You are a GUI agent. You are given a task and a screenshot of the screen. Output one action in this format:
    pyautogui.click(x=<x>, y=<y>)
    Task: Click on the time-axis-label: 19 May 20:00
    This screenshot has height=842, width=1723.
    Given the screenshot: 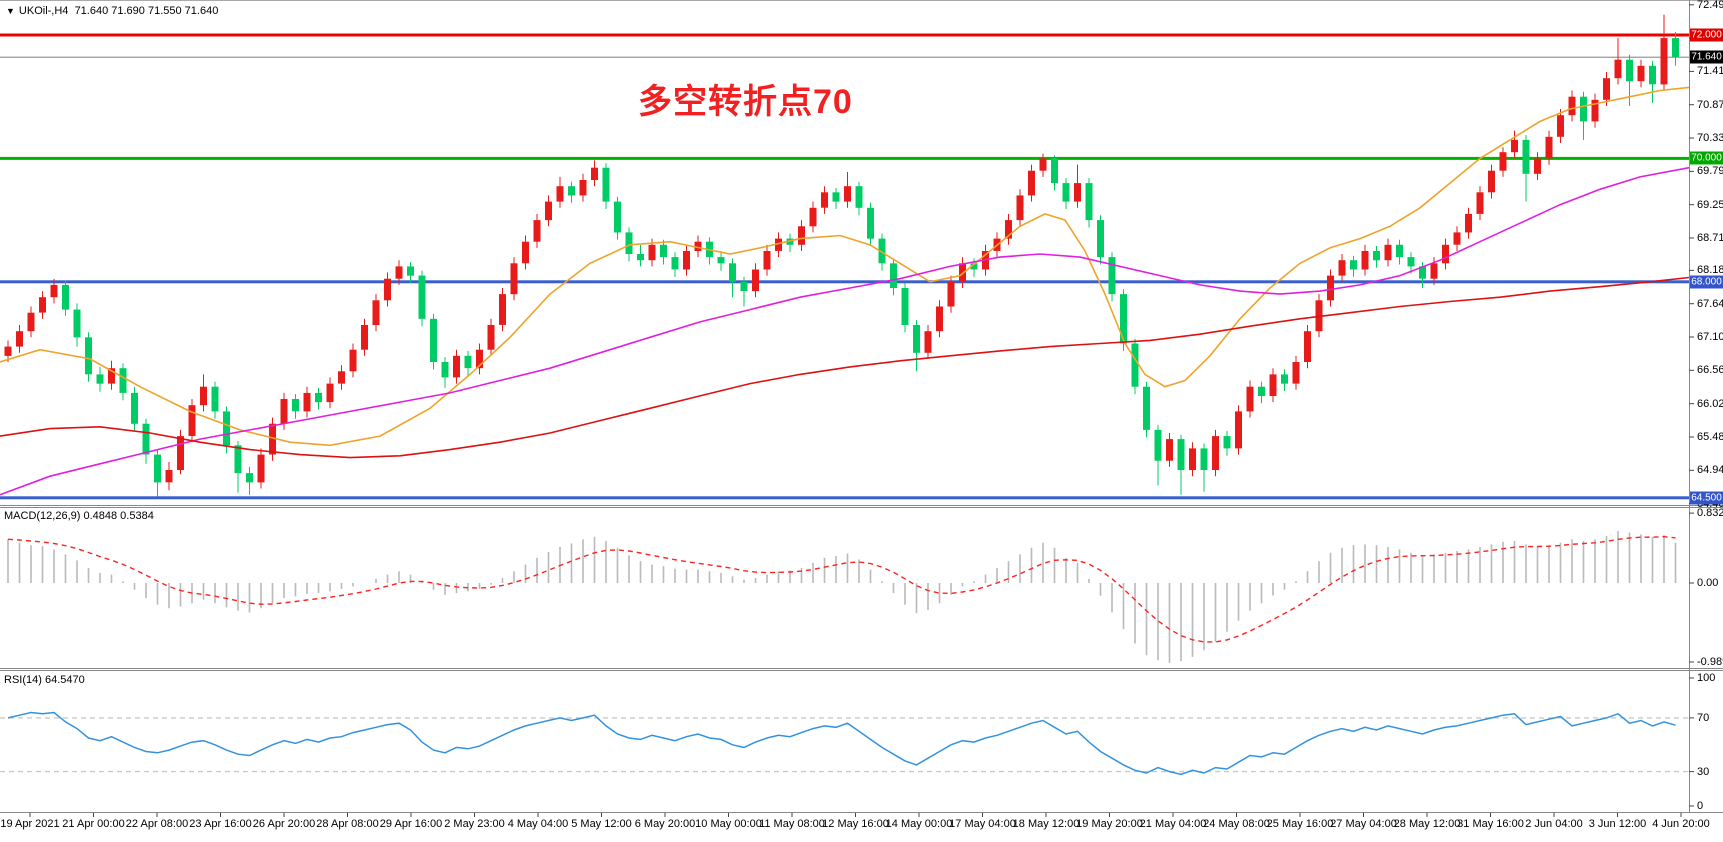 What is the action you would take?
    pyautogui.click(x=1109, y=824)
    